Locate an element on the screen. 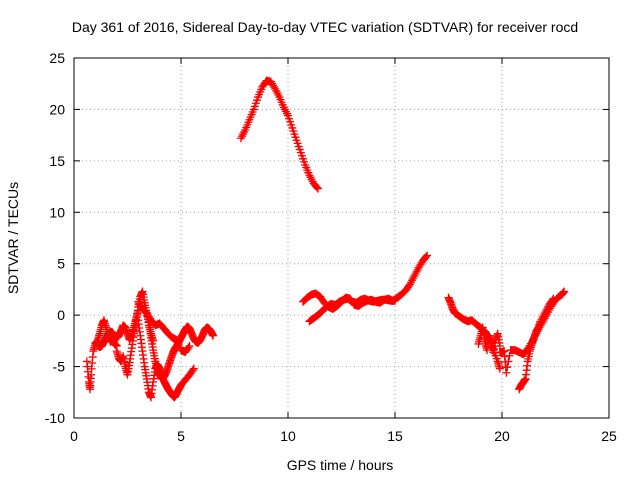 This screenshot has width=640, height=480. series-arc6 is located at coordinates (164, 327).